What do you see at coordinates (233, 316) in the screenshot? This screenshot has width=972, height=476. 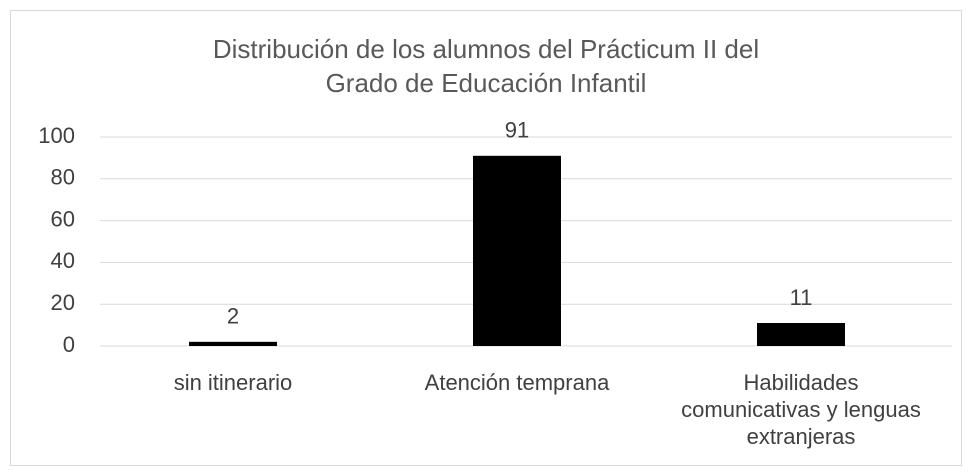 I see `data-label: 2` at bounding box center [233, 316].